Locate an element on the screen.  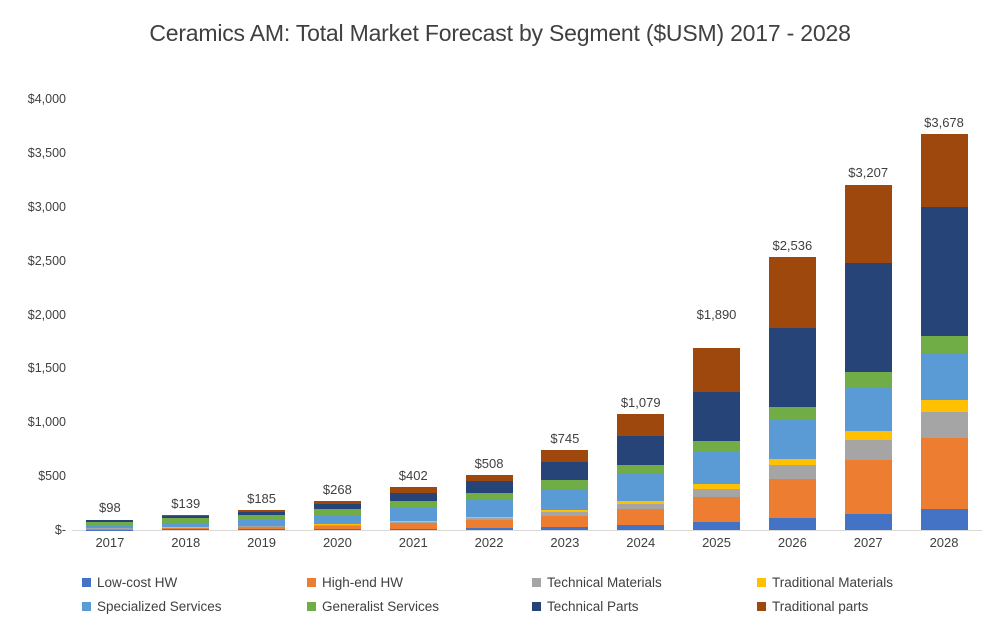
bar-group: $98 is located at coordinates (110, 314).